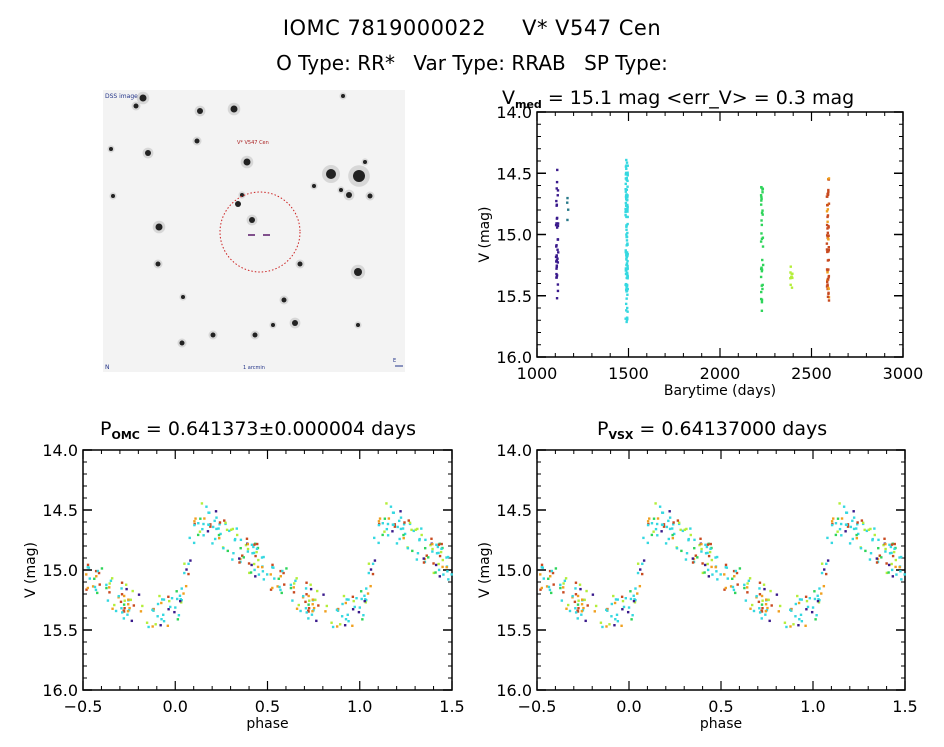 This screenshot has width=944, height=747. What do you see at coordinates (514, 570) in the screenshot?
I see `y-tick-label: 15.0` at bounding box center [514, 570].